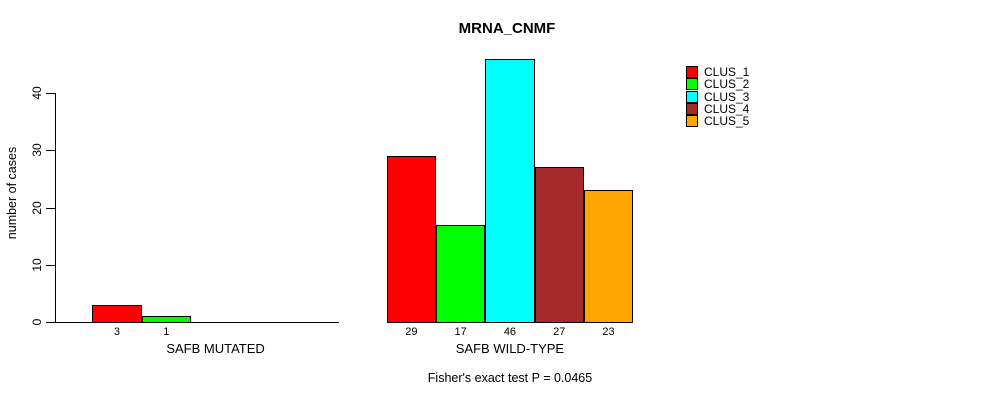 The image size is (990, 400). What do you see at coordinates (411, 332) in the screenshot?
I see `bar-value-label: 29` at bounding box center [411, 332].